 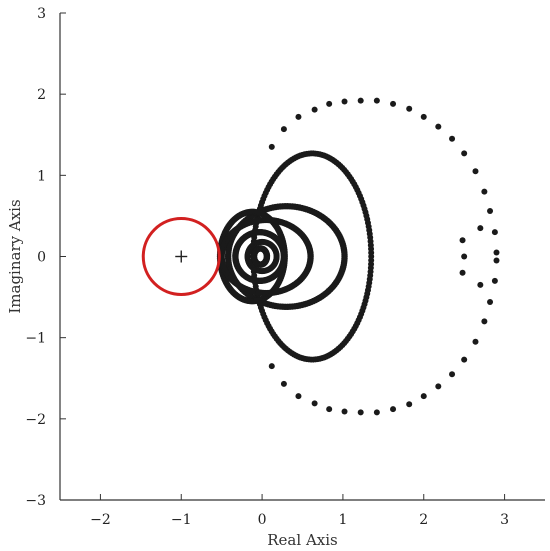 What do you see at coordinates (262, 520) in the screenshot?
I see `x-tick-label: 0` at bounding box center [262, 520].